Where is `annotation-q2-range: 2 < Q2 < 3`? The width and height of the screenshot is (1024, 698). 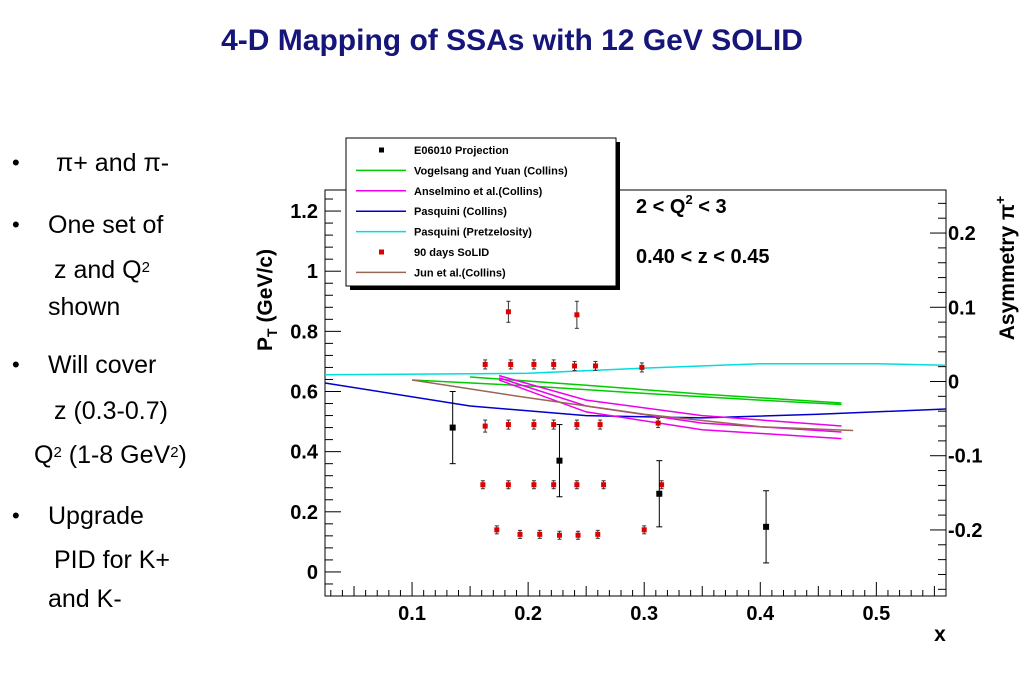 annotation-q2-range: 2 < Q2 < 3 is located at coordinates (681, 205).